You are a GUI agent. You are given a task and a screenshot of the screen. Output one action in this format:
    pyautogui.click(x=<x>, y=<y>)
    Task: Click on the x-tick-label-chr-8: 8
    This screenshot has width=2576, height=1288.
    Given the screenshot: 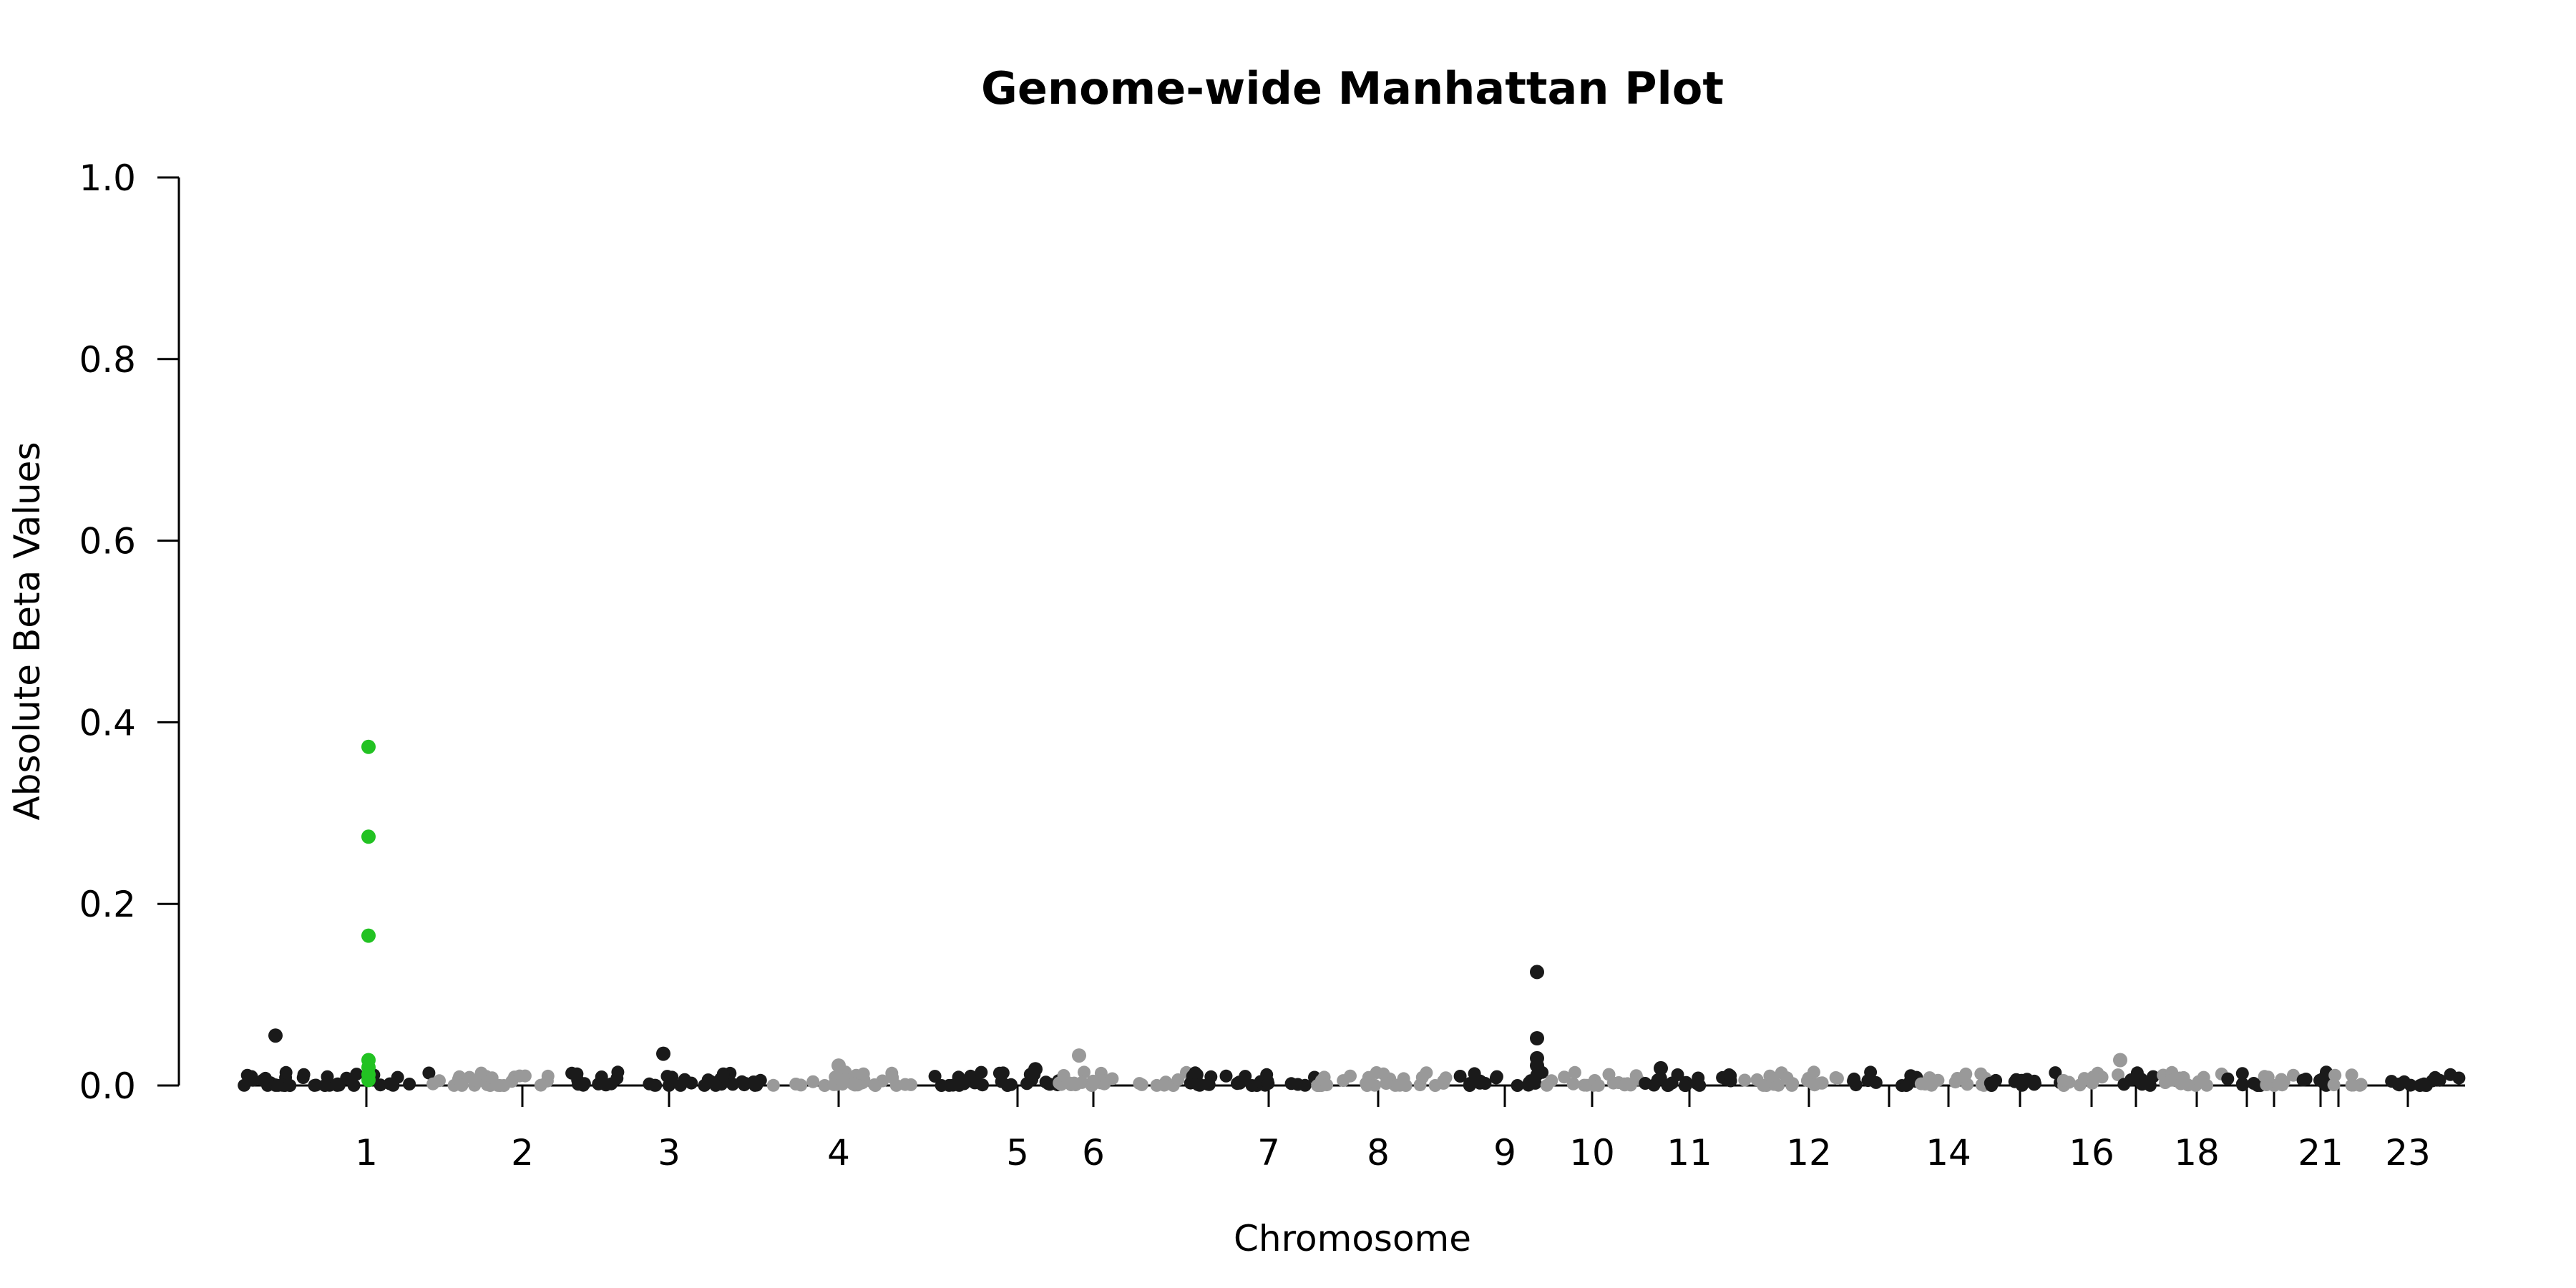 What is the action you would take?
    pyautogui.click(x=1378, y=1153)
    